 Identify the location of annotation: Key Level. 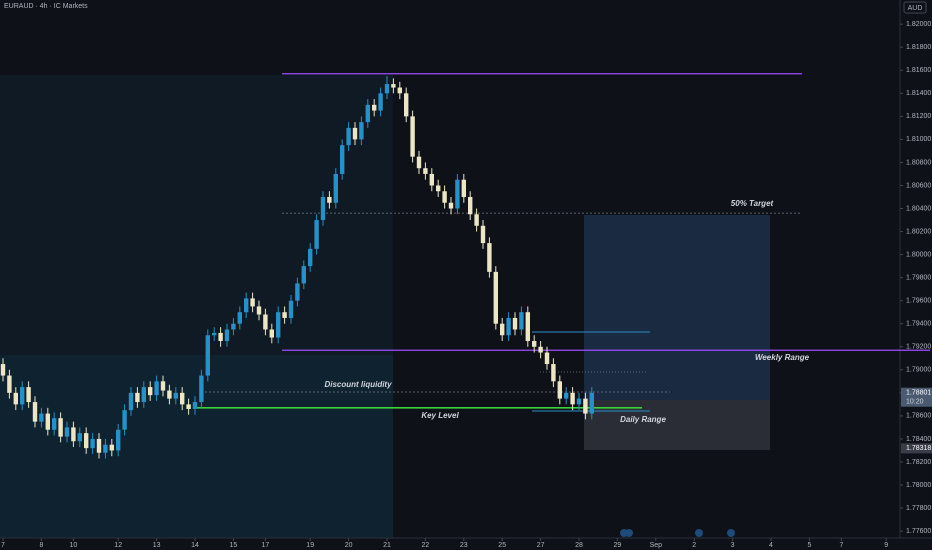
(440, 415).